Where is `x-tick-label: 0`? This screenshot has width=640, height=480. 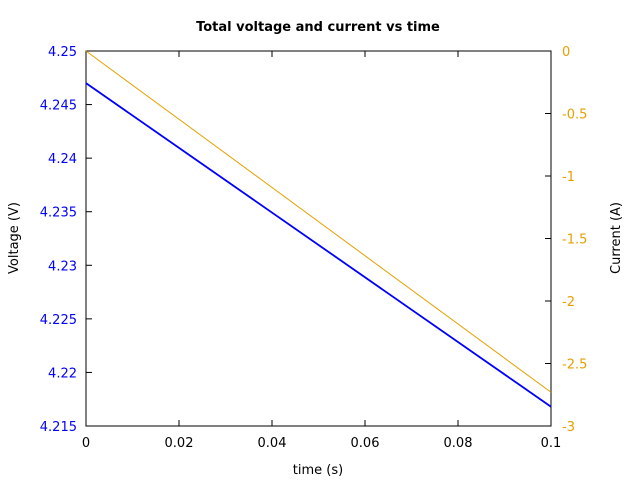
x-tick-label: 0 is located at coordinates (86, 443).